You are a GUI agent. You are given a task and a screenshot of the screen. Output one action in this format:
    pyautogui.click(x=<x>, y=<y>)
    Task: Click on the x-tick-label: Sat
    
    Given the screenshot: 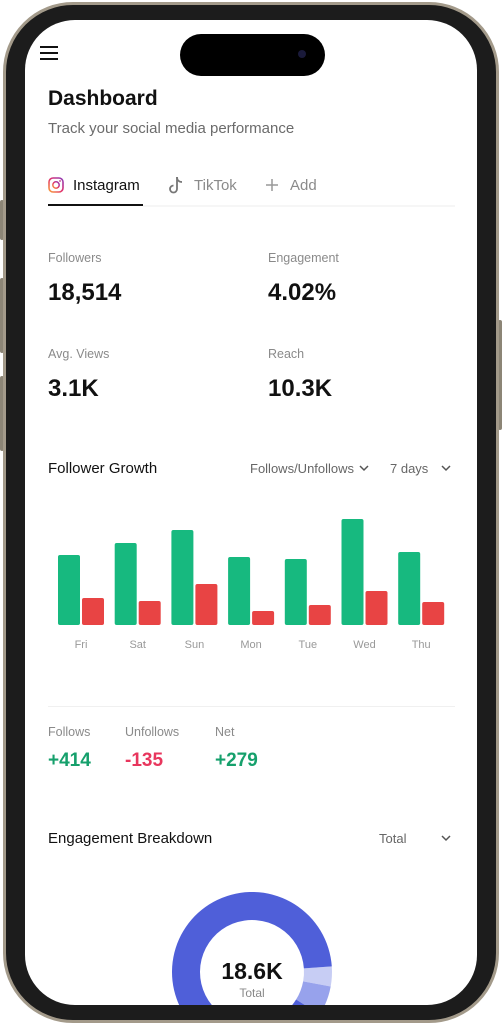 What is the action you would take?
    pyautogui.click(x=137, y=645)
    